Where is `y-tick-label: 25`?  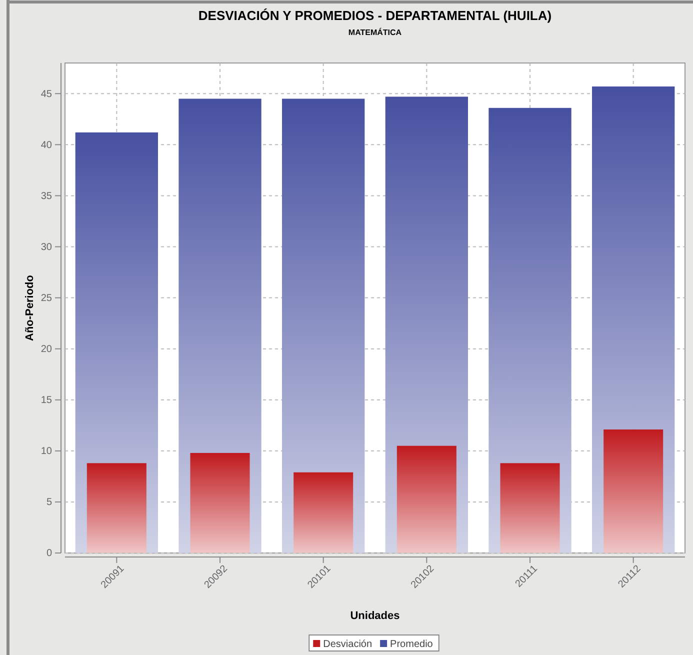 y-tick-label: 25 is located at coordinates (46, 298).